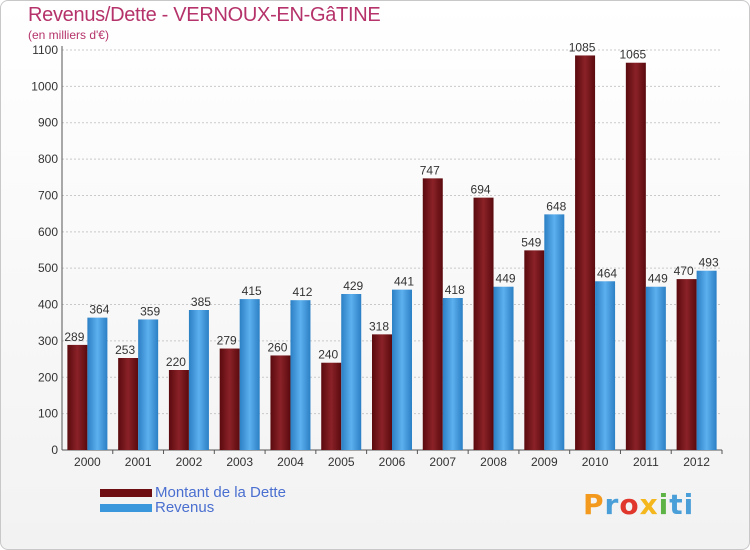 This screenshot has width=750, height=550. I want to click on legend-swatch-dette, so click(126, 492).